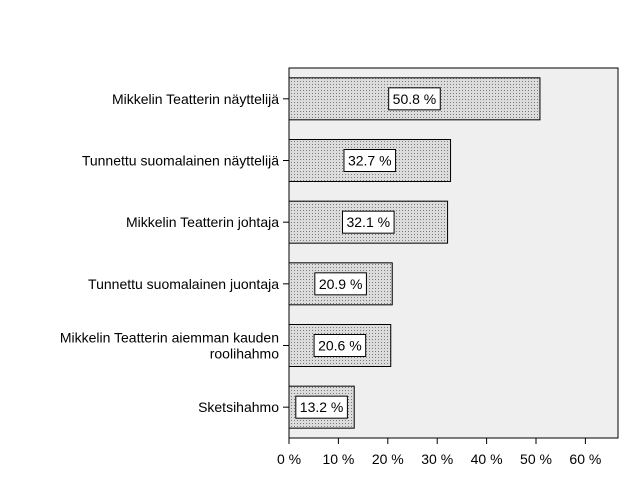 This screenshot has width=626, height=501. I want to click on x-tick-label: 0 %, so click(289, 459).